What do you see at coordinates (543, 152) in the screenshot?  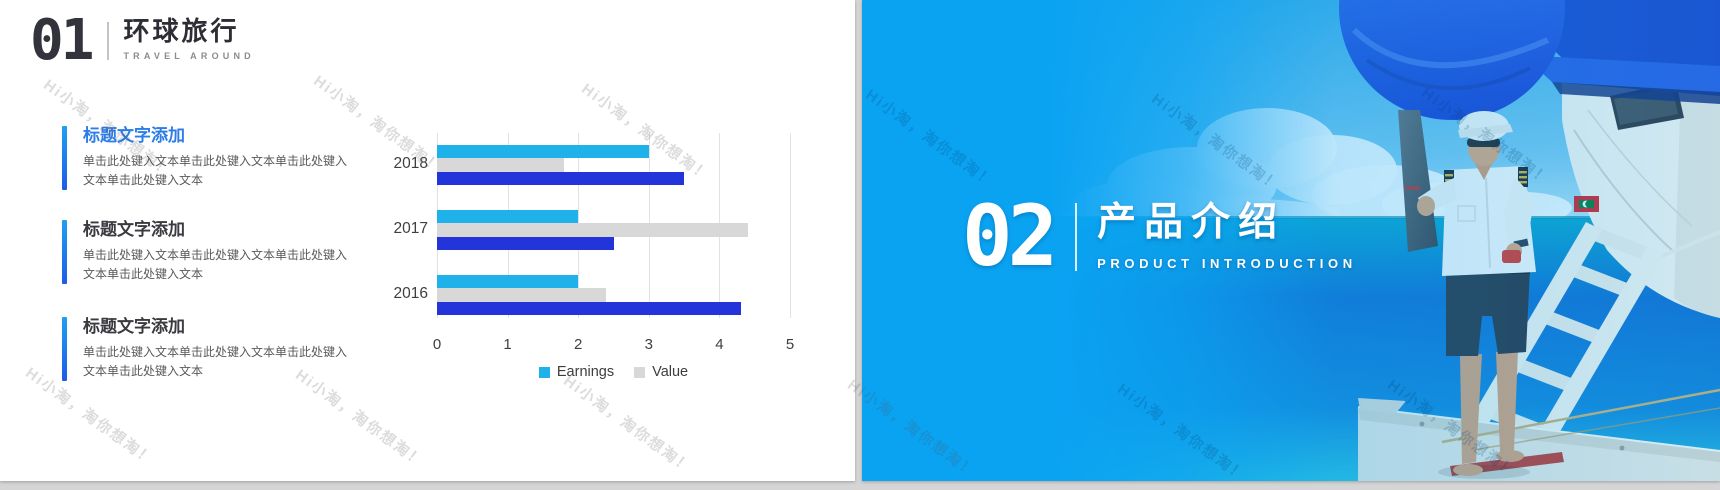 I see `bar-Earnings-2018` at bounding box center [543, 152].